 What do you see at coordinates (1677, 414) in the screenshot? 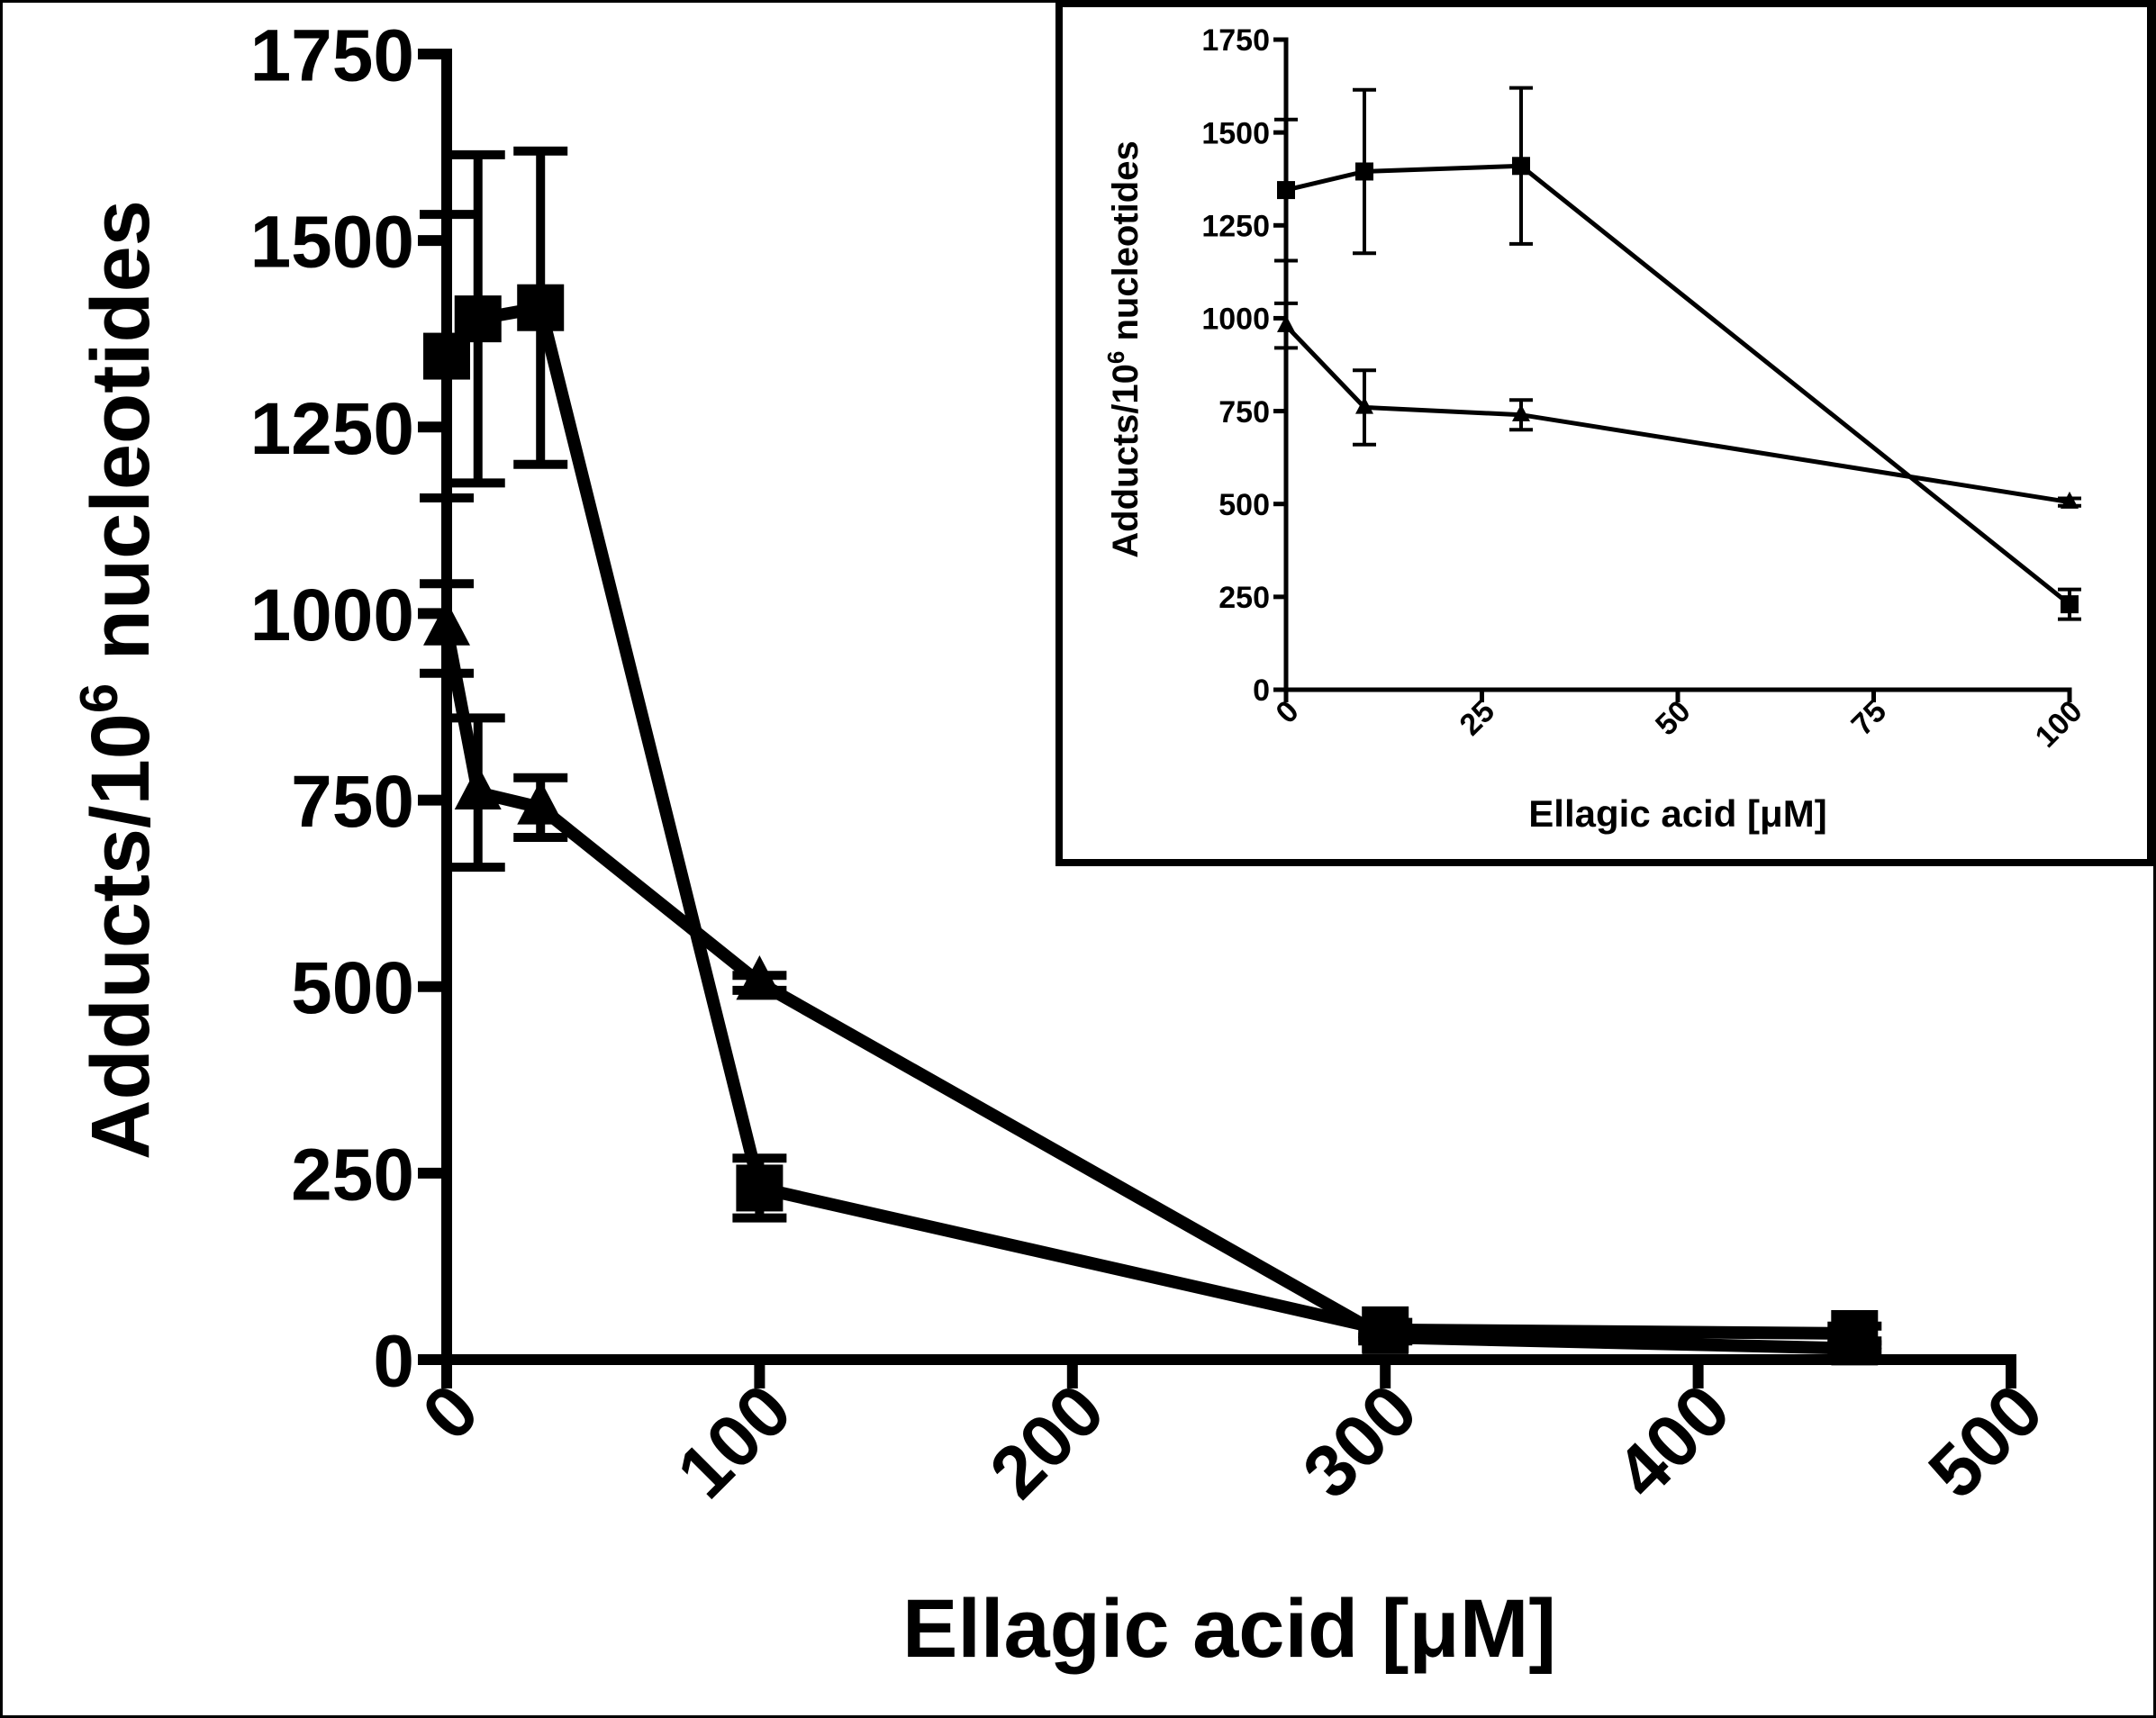
I see `series-line-triangle` at bounding box center [1677, 414].